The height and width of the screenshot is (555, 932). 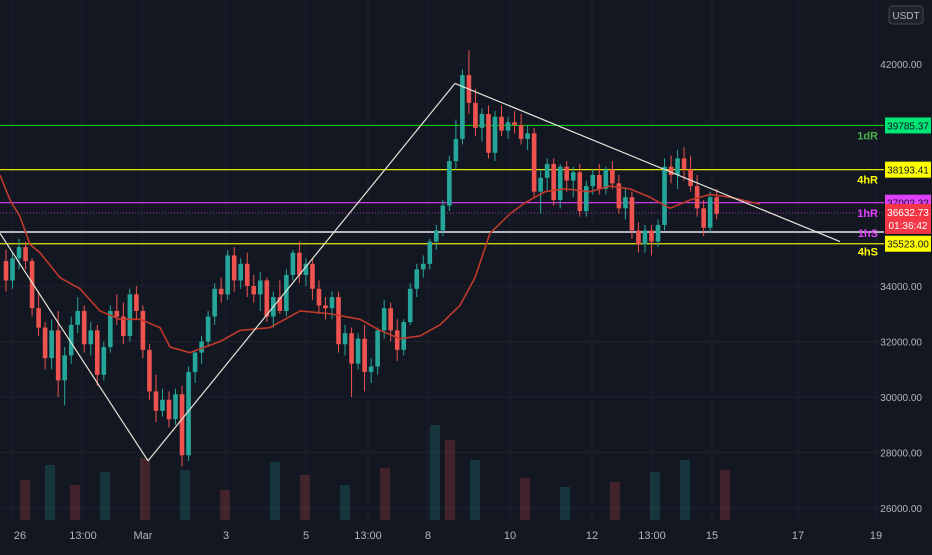 What do you see at coordinates (510, 536) in the screenshot?
I see `x-tick-label: 10` at bounding box center [510, 536].